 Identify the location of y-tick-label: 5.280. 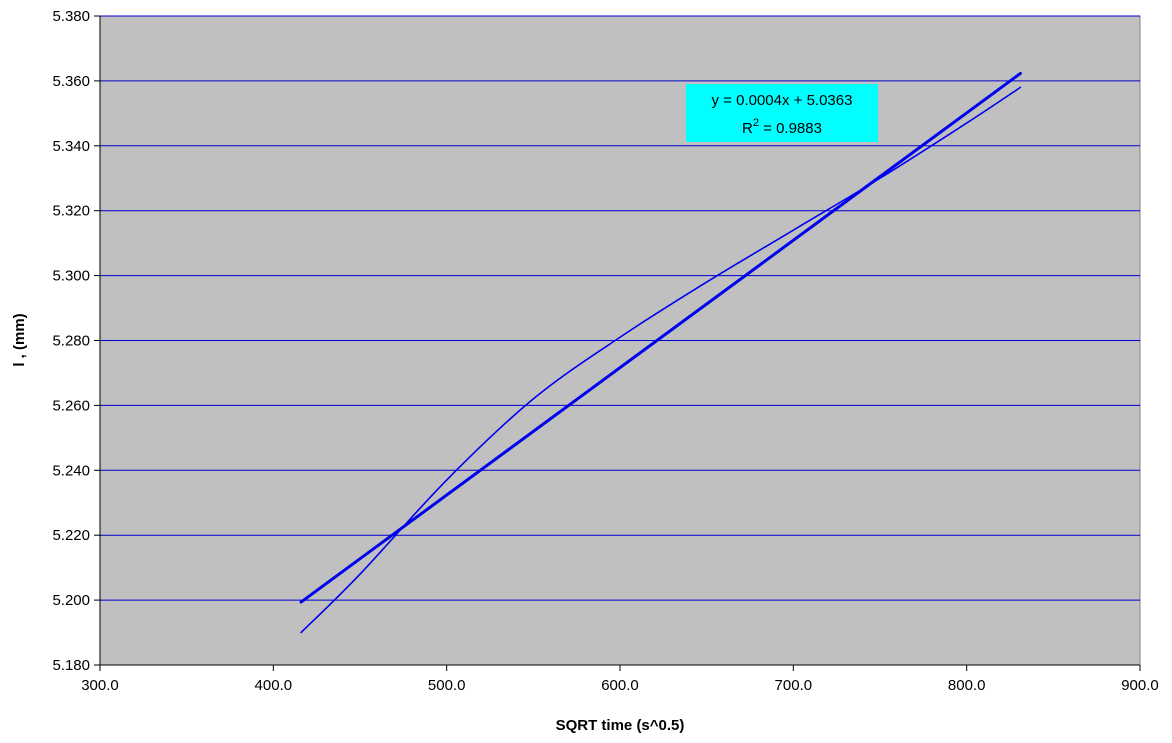
(71, 341).